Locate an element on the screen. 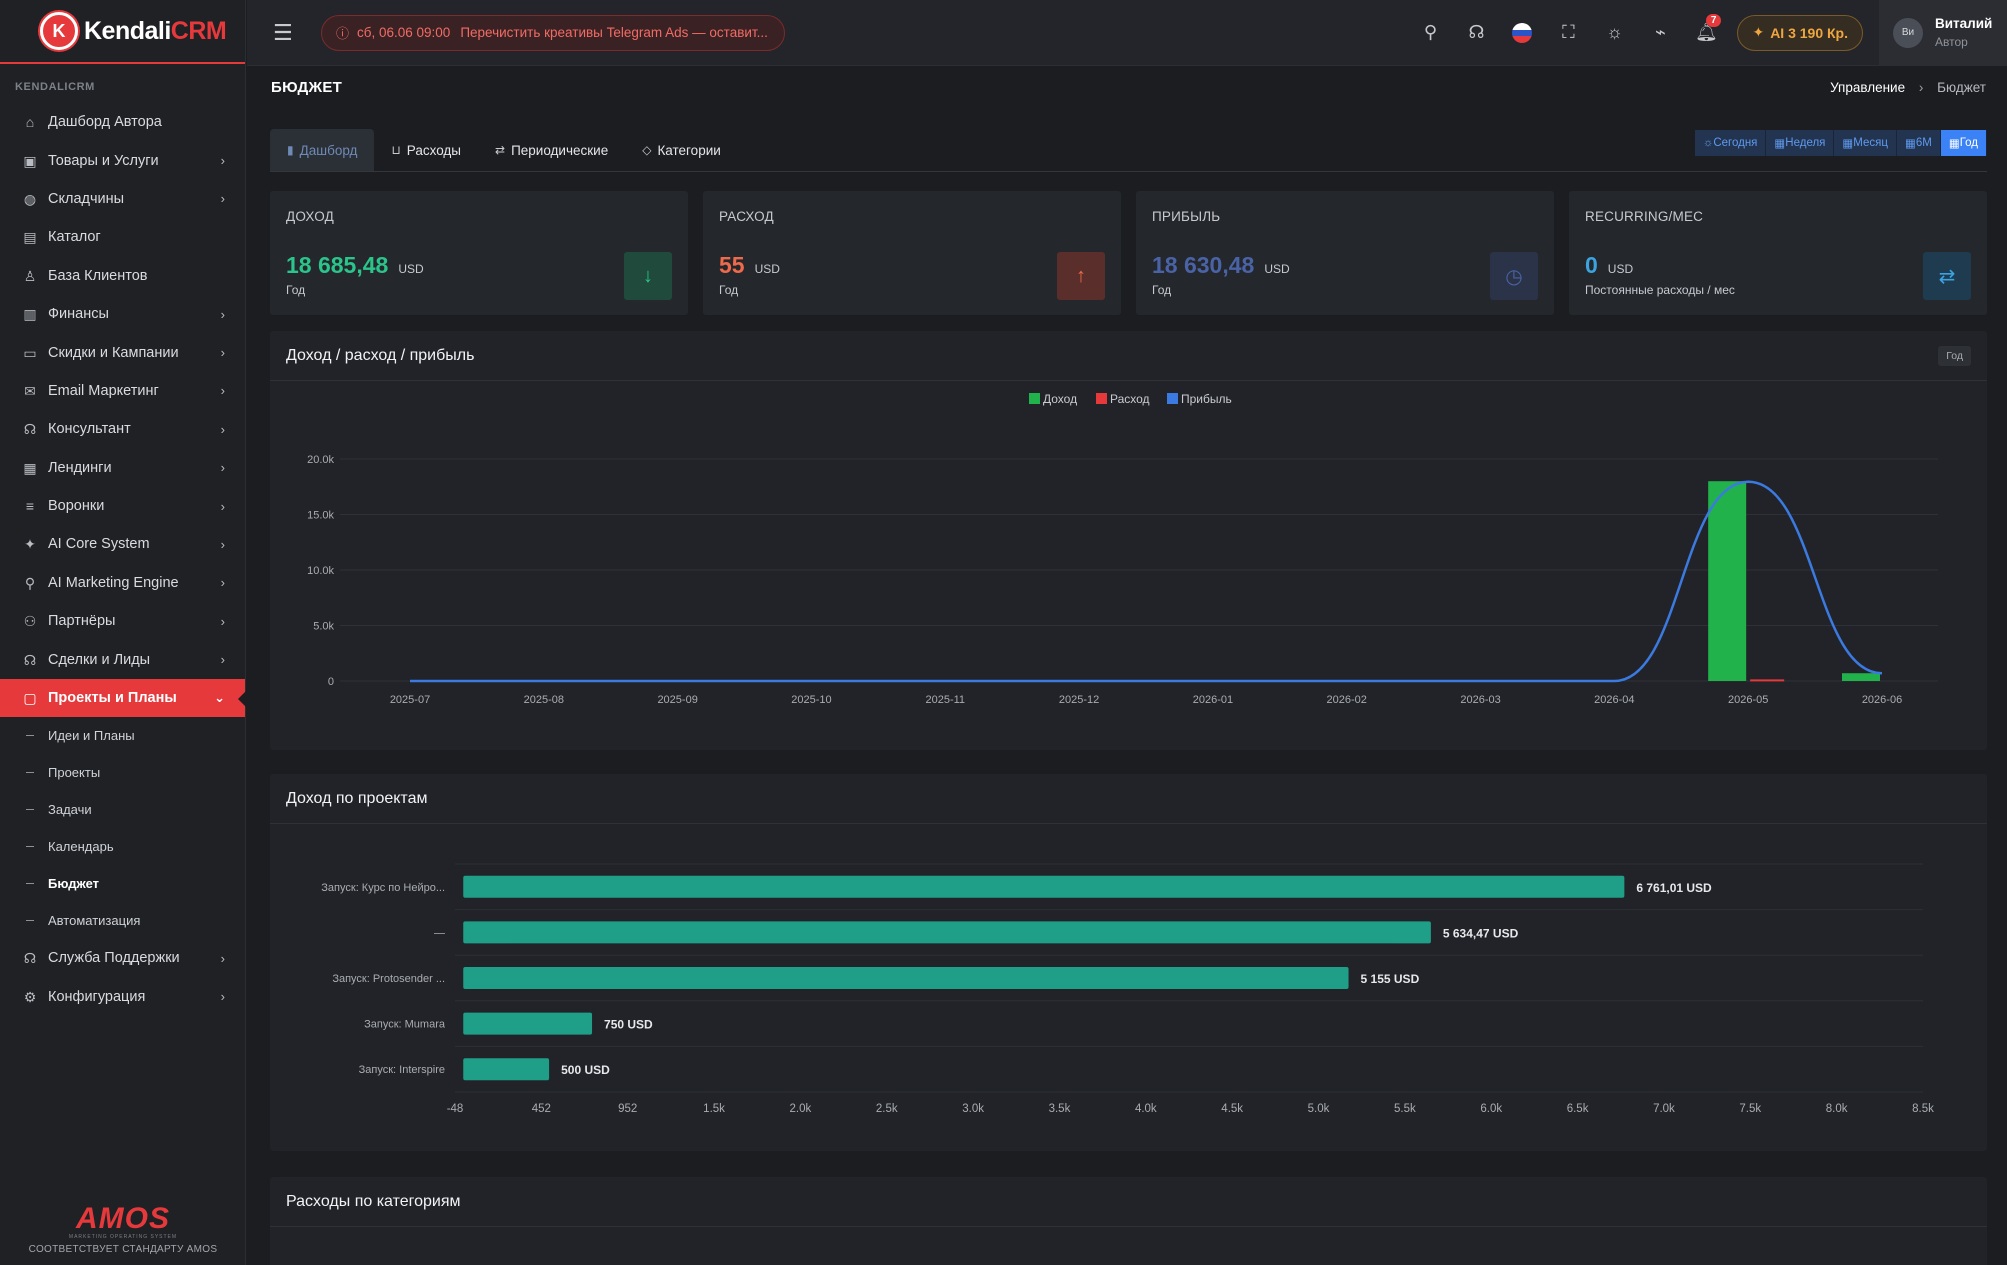  panel-header: Доход по проектам is located at coordinates (1128, 799).